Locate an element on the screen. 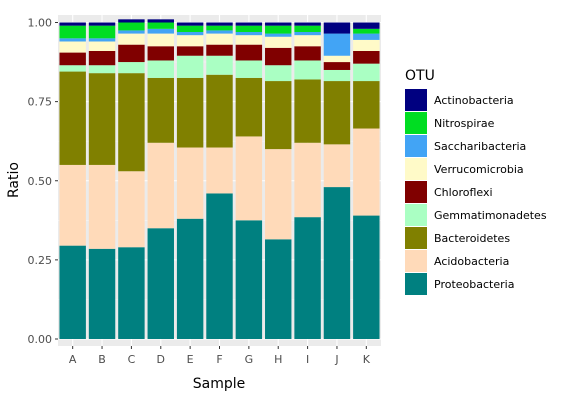 The image size is (562, 404). bar-segment-J-gemmatimonadetes is located at coordinates (337, 75).